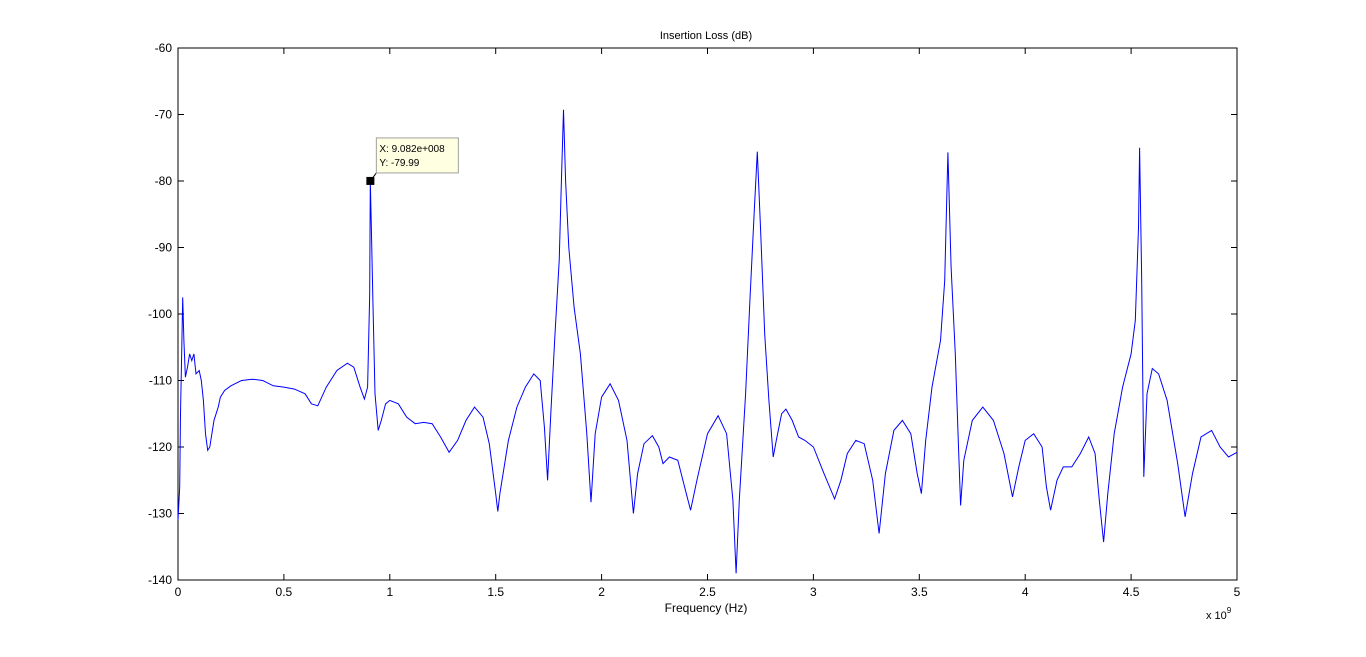 The height and width of the screenshot is (657, 1366). Describe the element at coordinates (601, 592) in the screenshot. I see `x-tick-label: 2` at that location.